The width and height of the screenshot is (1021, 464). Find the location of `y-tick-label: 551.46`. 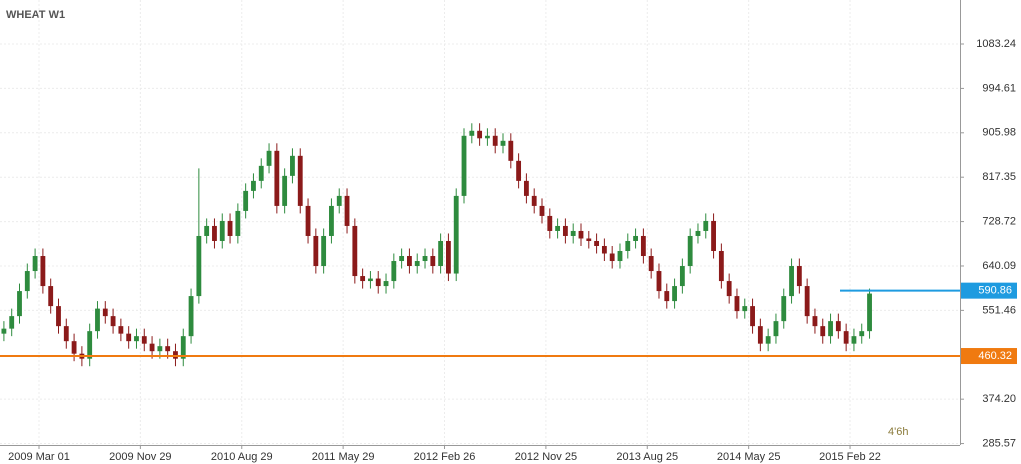

y-tick-label: 551.46 is located at coordinates (999, 310).